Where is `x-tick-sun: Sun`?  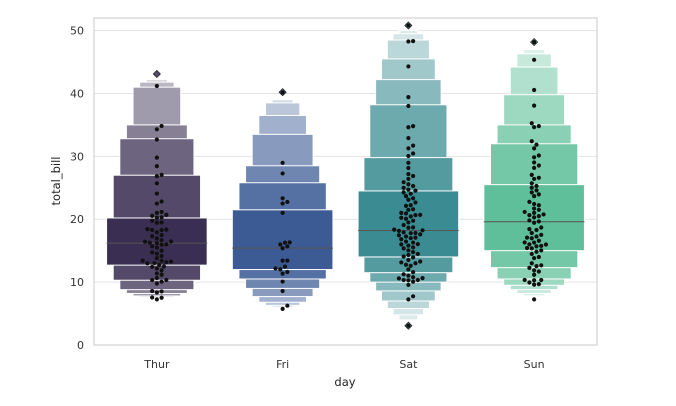
x-tick-sun: Sun is located at coordinates (534, 364).